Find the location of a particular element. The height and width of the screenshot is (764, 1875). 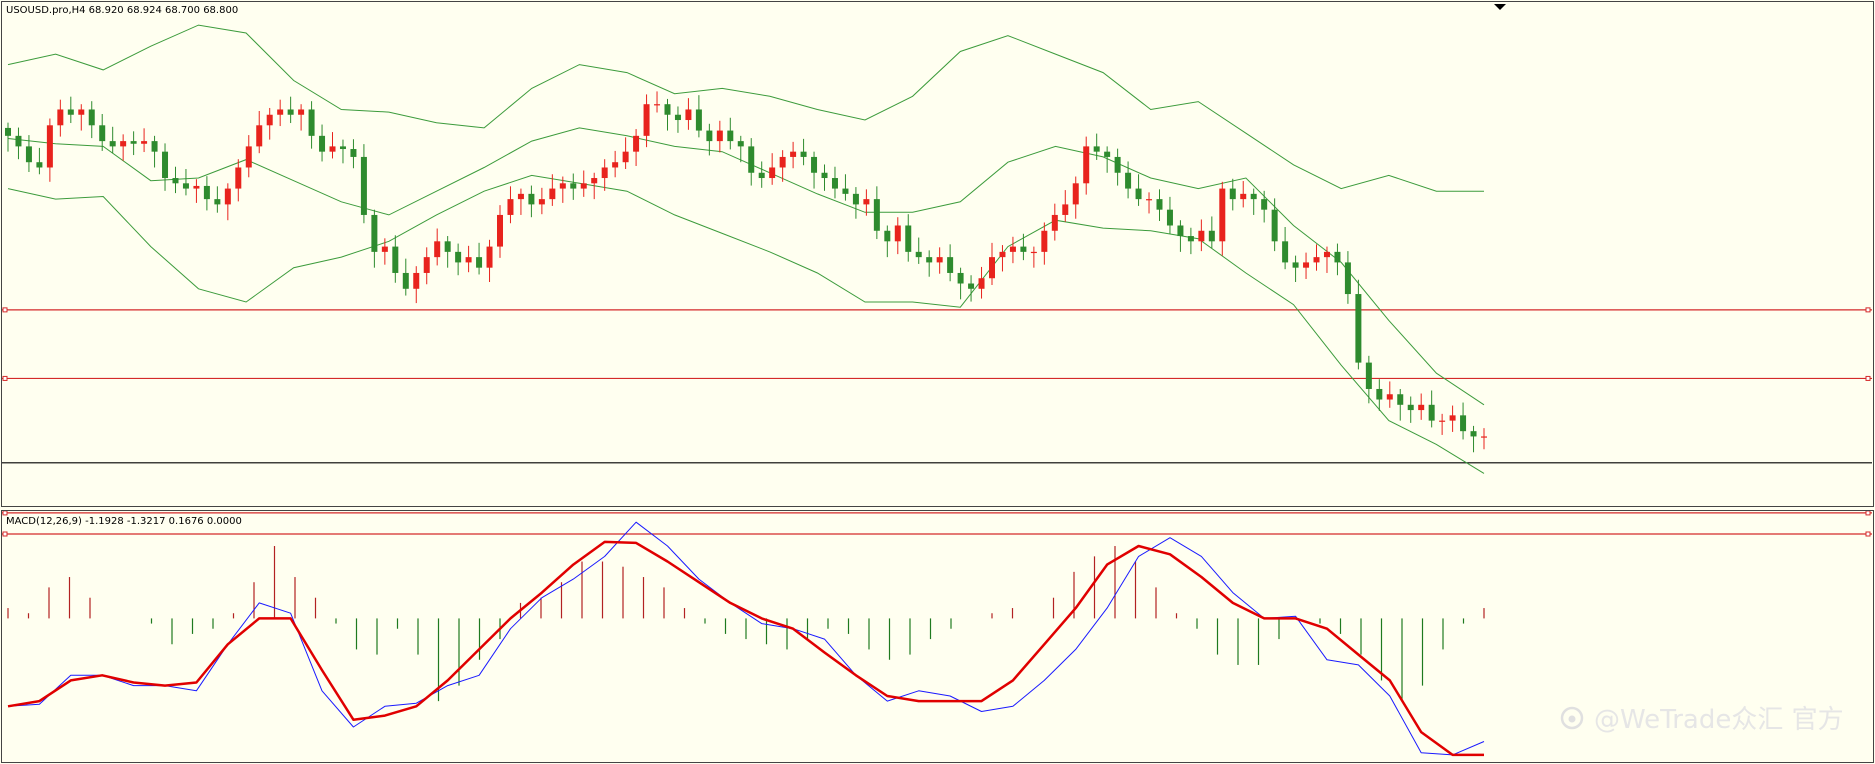

watermark: @WeTrade众汇 官方 is located at coordinates (1702, 720).